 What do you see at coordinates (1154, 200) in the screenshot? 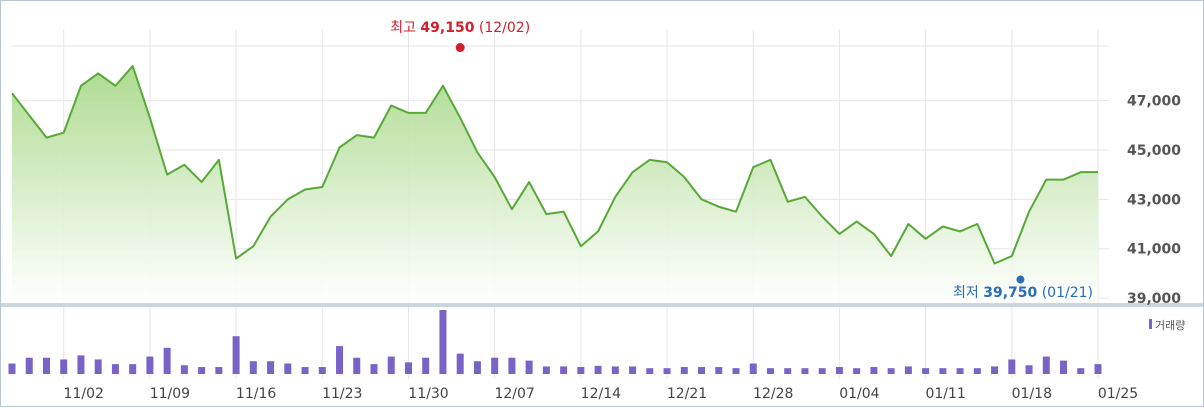
I see `y-axis-ticks: 47,000 45,000 43,000 41,000 39,000` at bounding box center [1154, 200].